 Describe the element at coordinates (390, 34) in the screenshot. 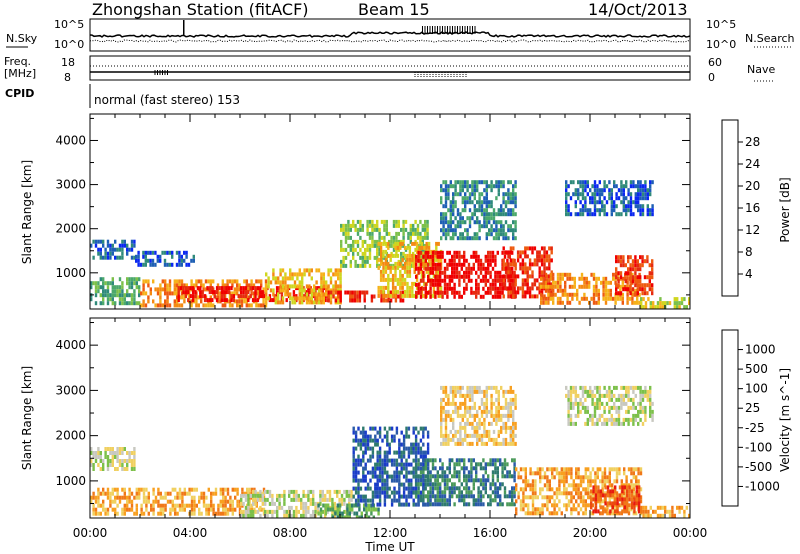

I see `nsky-trace` at that location.